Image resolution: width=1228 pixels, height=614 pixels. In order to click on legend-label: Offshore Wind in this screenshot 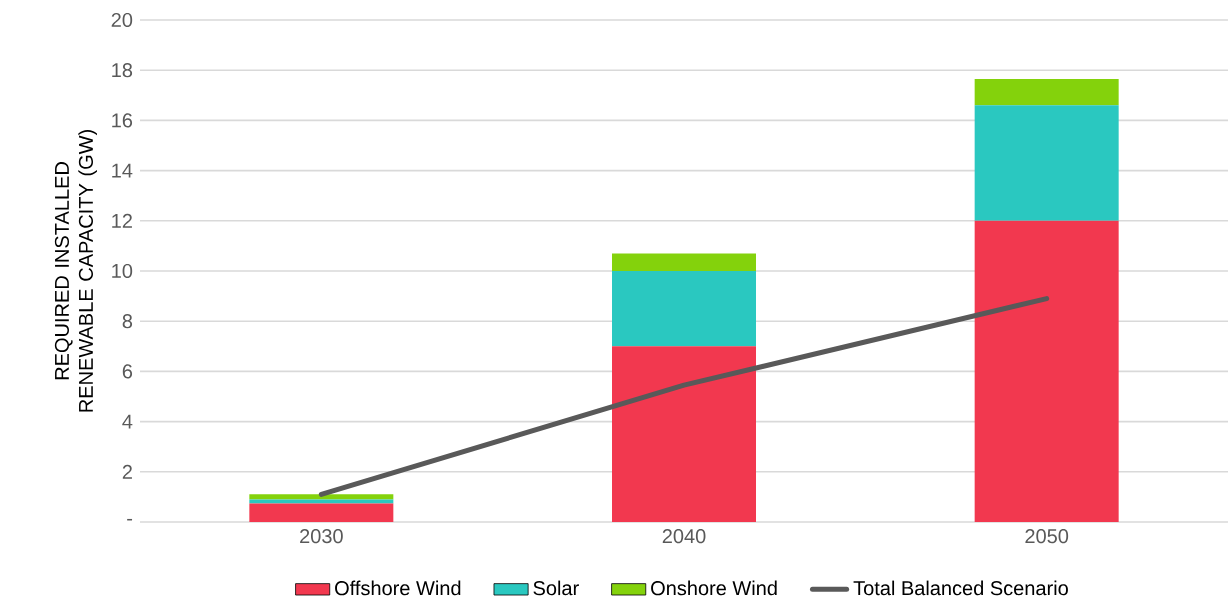, I will do `click(398, 588)`.